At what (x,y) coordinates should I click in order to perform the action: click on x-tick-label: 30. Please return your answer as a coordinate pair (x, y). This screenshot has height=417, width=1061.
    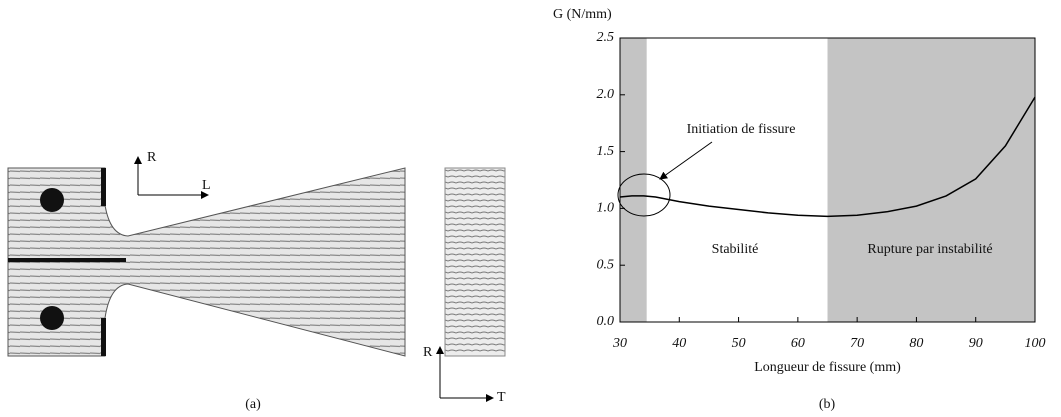
    Looking at the image, I should click on (619, 343).